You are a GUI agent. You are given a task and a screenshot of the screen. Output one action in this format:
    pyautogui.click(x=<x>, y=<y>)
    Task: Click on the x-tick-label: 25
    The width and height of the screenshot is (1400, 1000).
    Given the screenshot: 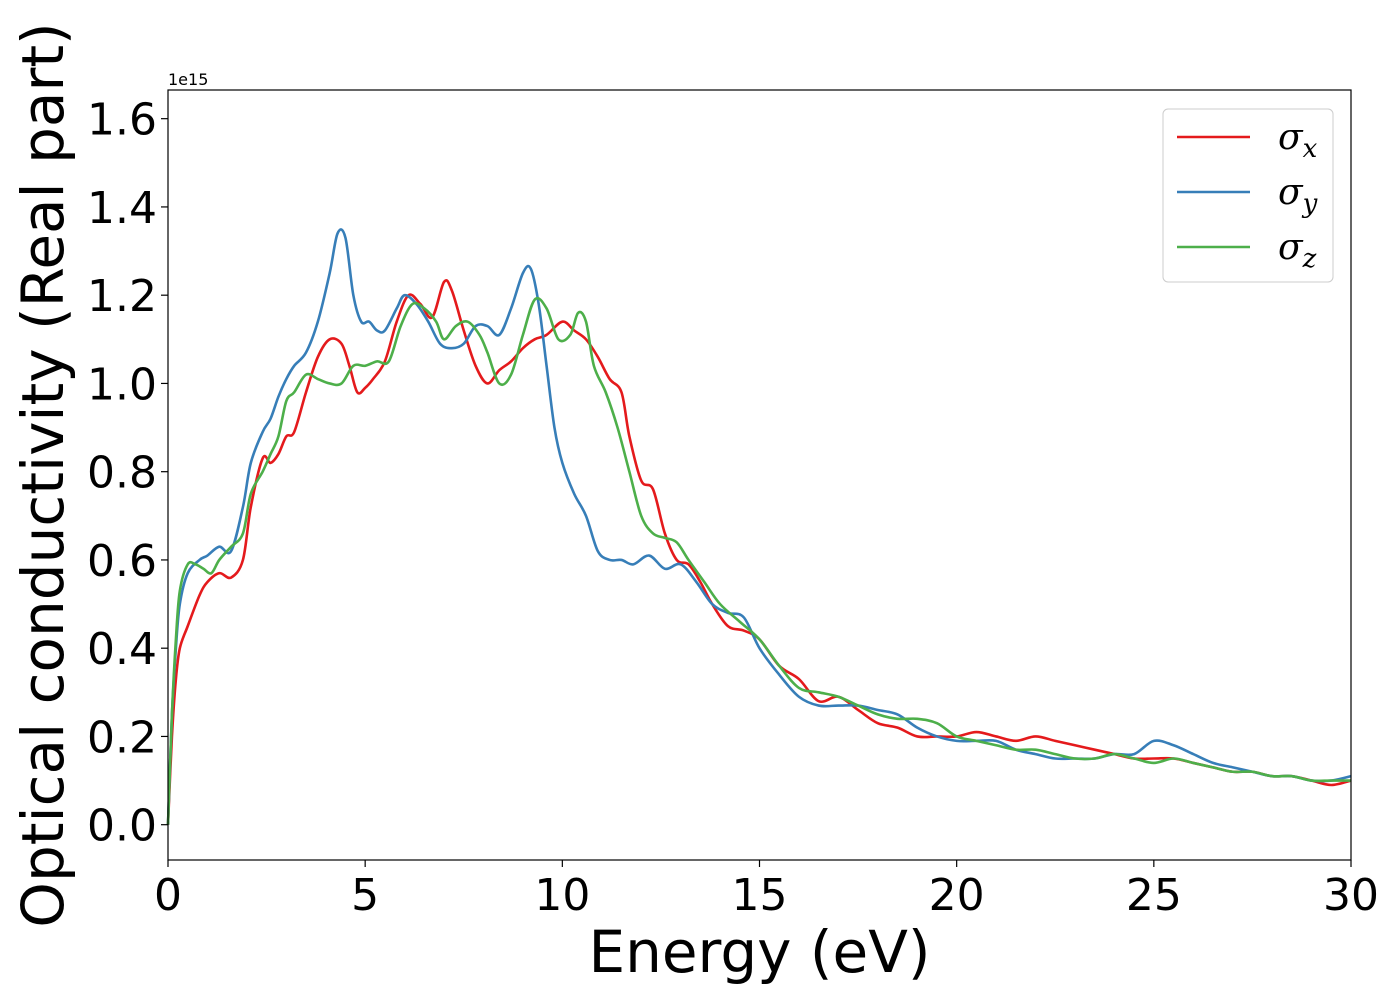 What is the action you would take?
    pyautogui.click(x=1154, y=895)
    